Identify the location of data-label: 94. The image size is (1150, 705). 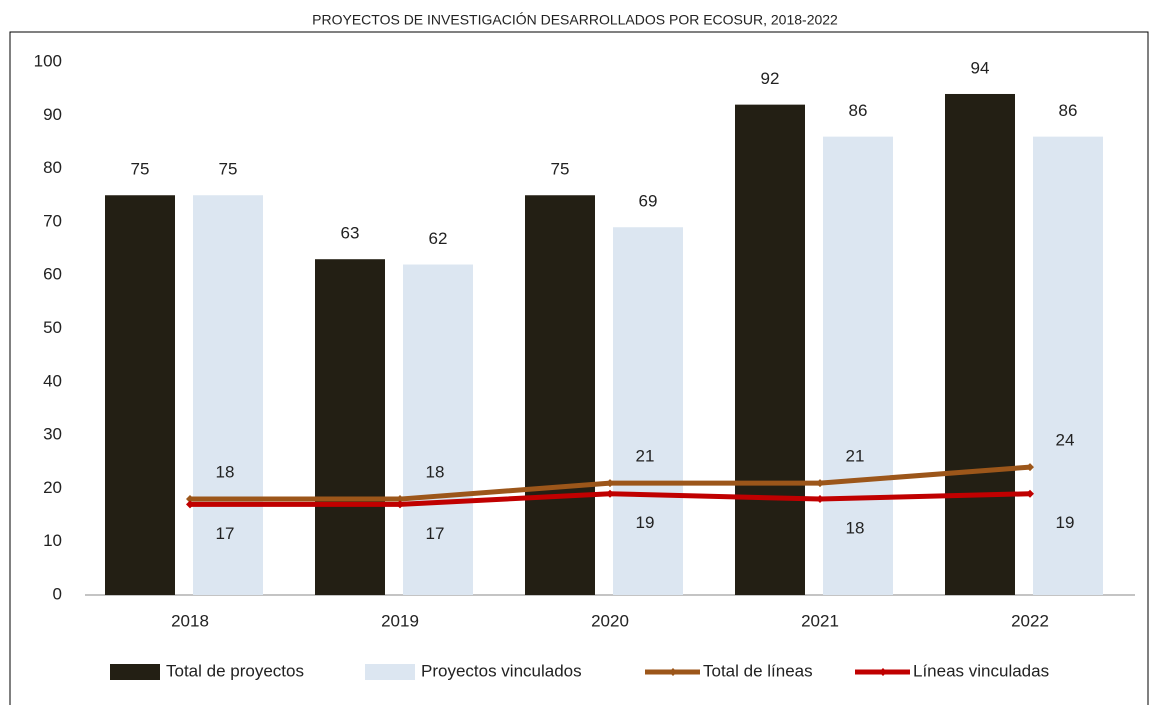
(980, 67).